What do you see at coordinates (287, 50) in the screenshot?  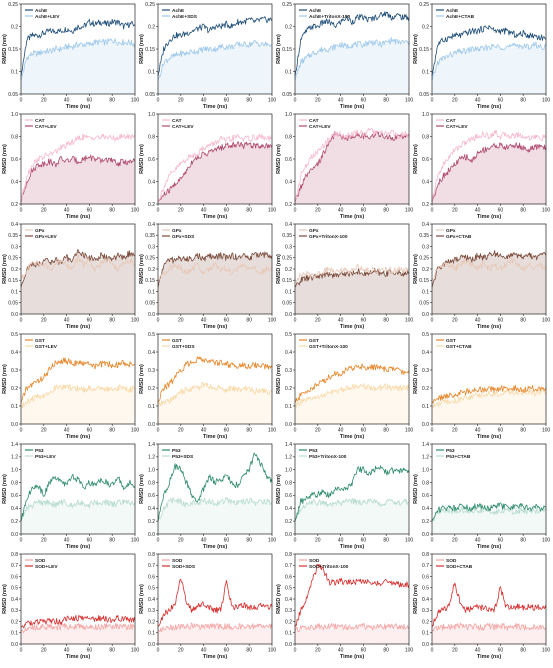 I see `y-tick-label: 0.15` at bounding box center [287, 50].